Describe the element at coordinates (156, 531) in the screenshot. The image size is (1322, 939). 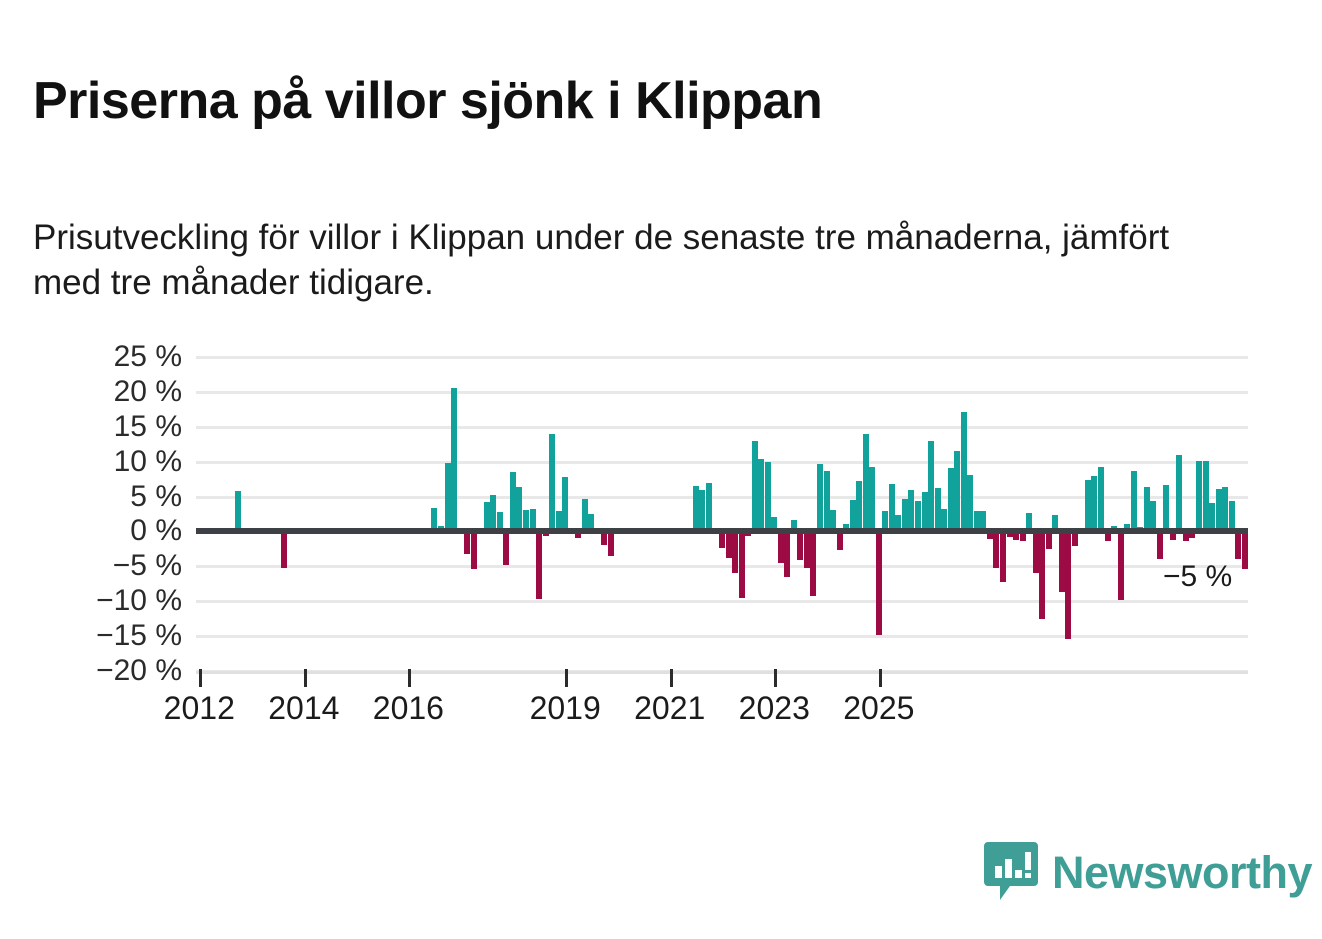
I see `y-axis-tick-label: 0 %` at that location.